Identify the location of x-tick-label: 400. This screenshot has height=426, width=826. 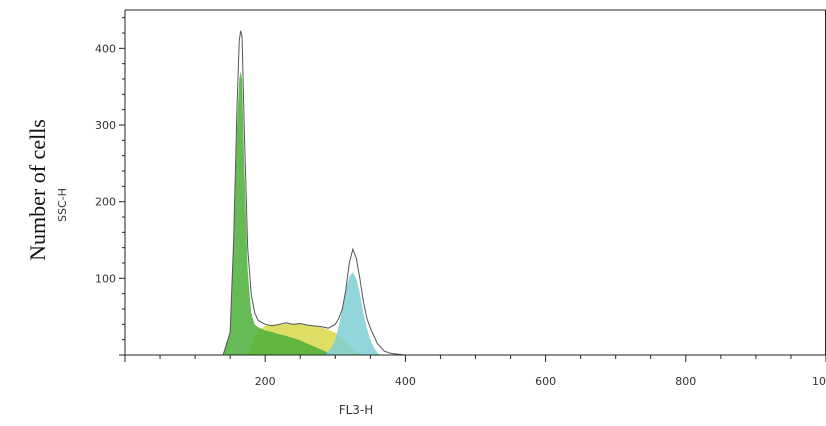
(405, 381).